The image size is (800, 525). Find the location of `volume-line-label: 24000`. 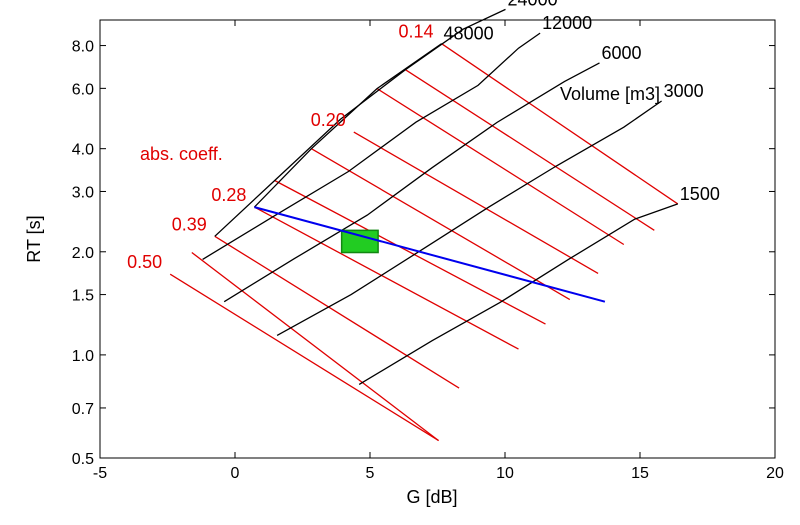

volume-line-label: 24000 is located at coordinates (533, 4).